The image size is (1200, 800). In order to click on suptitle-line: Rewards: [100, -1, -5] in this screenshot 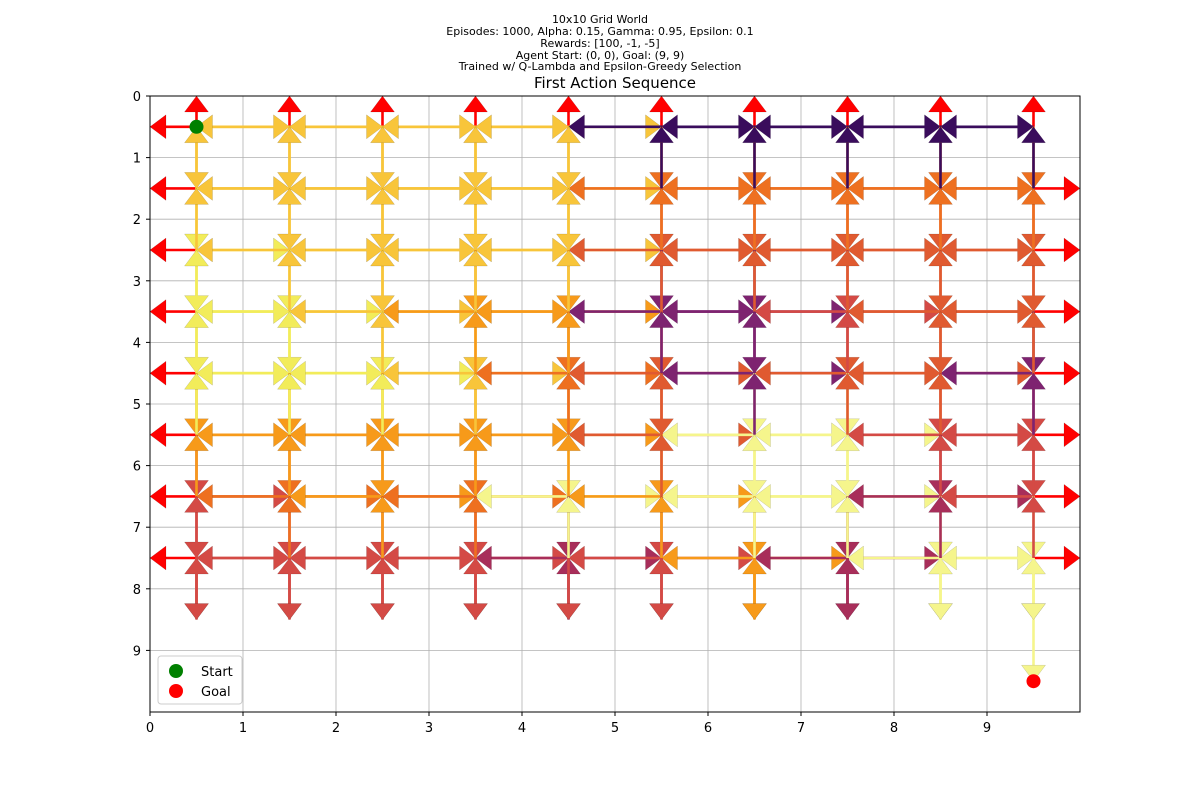, I will do `click(599, 43)`.